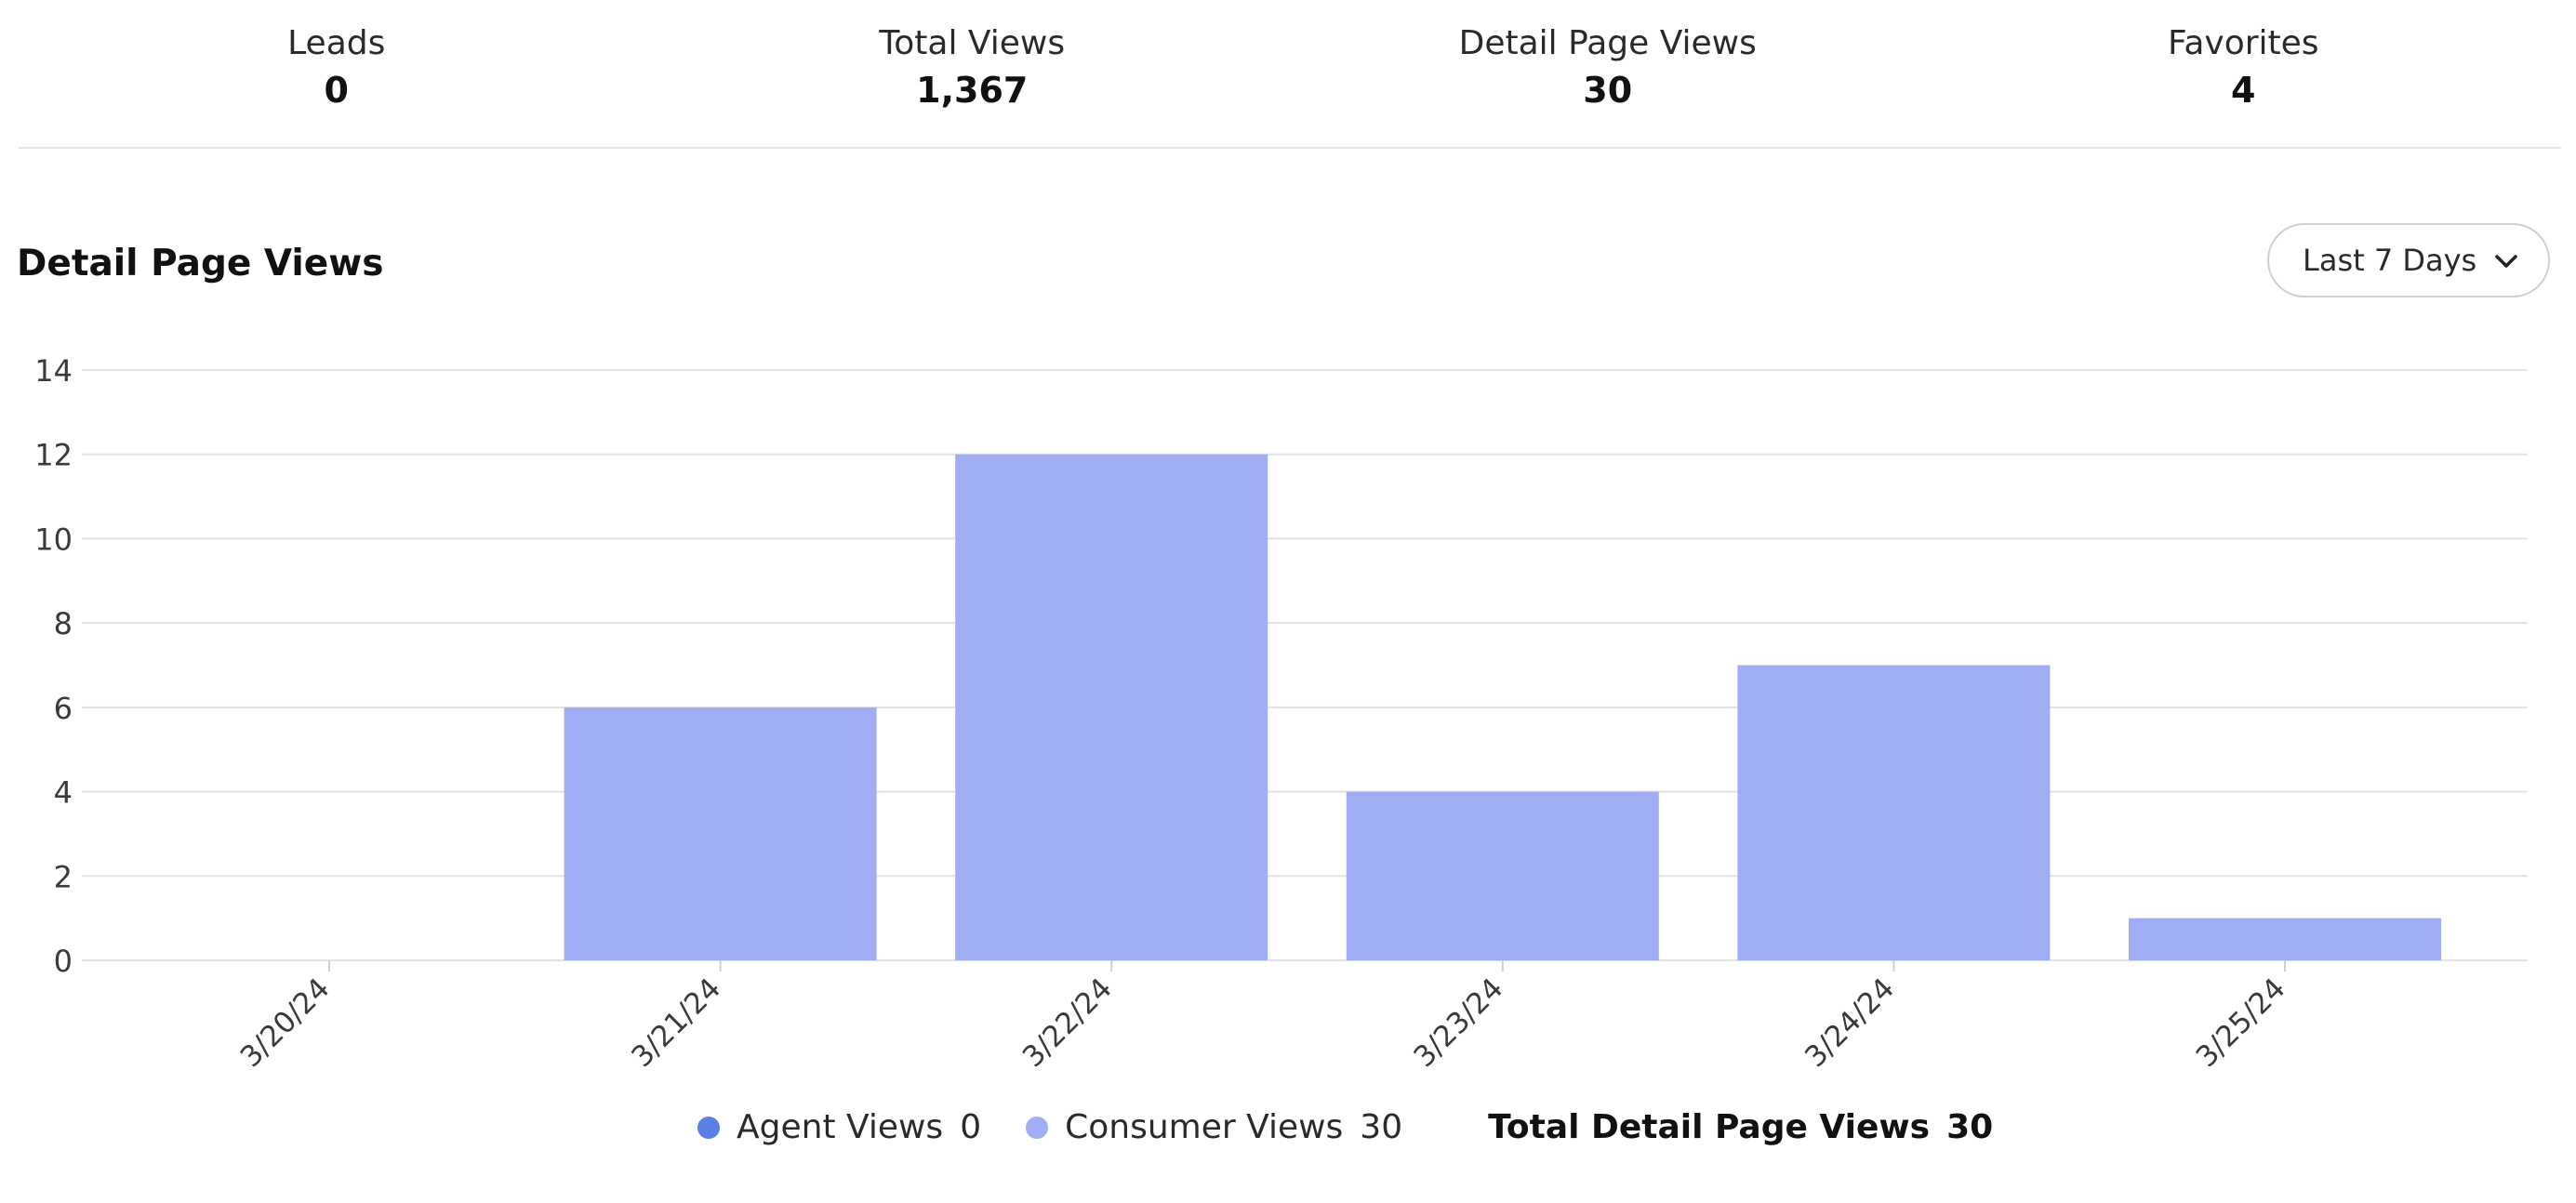 Image resolution: width=2576 pixels, height=1203 pixels. I want to click on stat-detail-page-views: Detail Page Views 30, so click(1608, 73).